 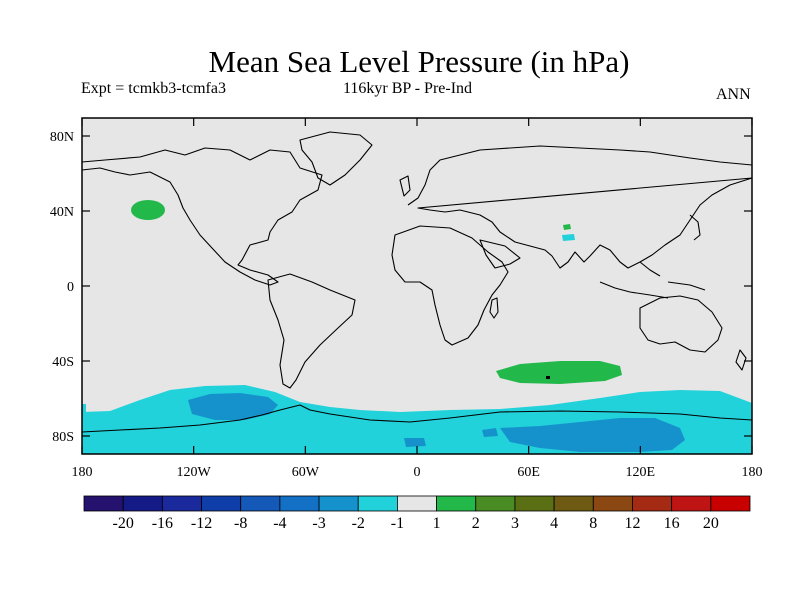 I want to click on coastline-indonesia, so click(x=652, y=280).